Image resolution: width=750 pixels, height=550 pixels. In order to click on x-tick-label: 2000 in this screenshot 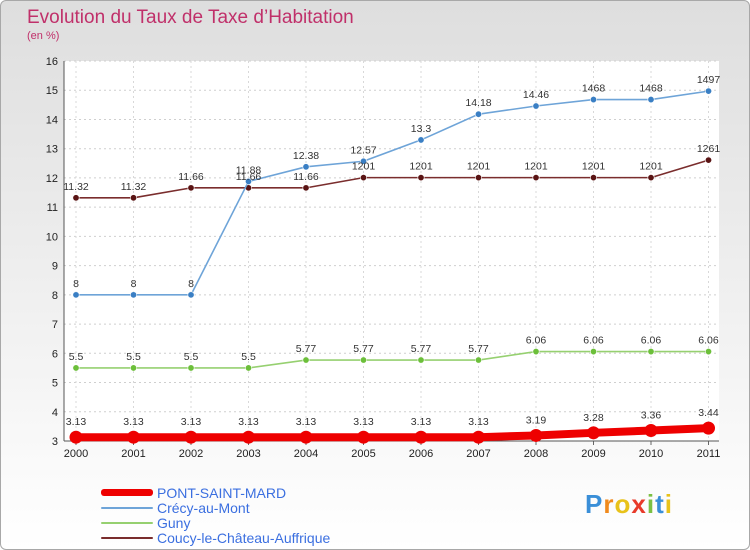, I will do `click(76, 454)`.